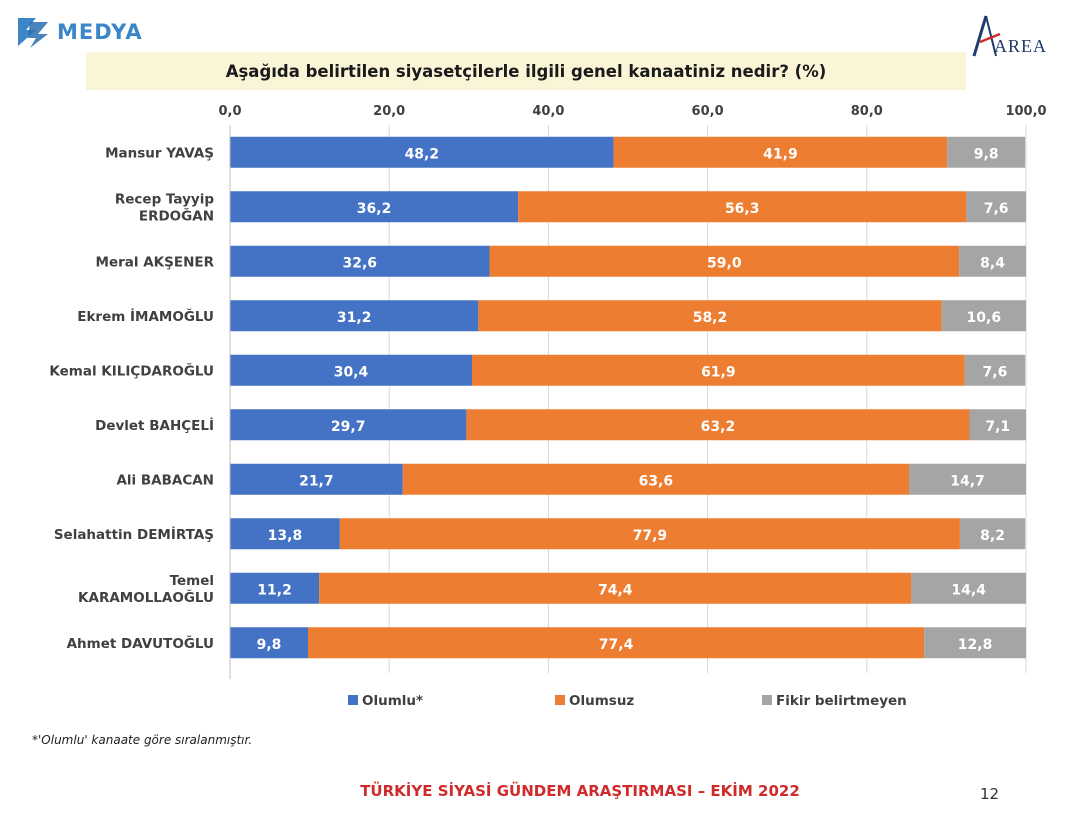 The height and width of the screenshot is (816, 1076). I want to click on category-label: Ekrem İMAMOĞLU, so click(145, 316).